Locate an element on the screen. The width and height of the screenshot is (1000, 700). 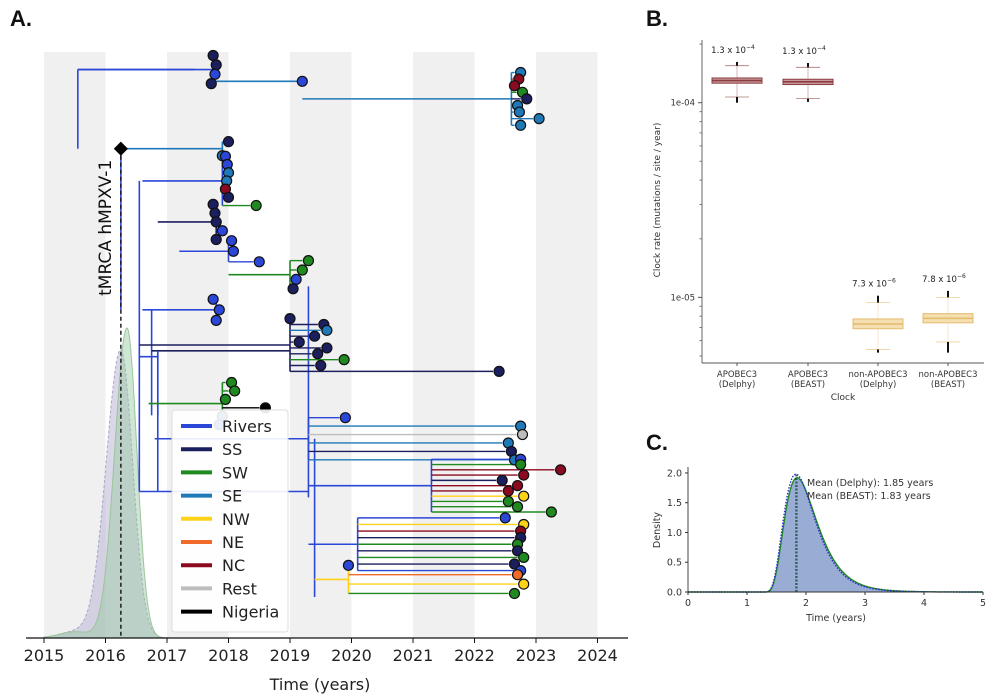
legend: Rivers SS SW SE NW NE NC Rest Nigeria is located at coordinates (230, 521).